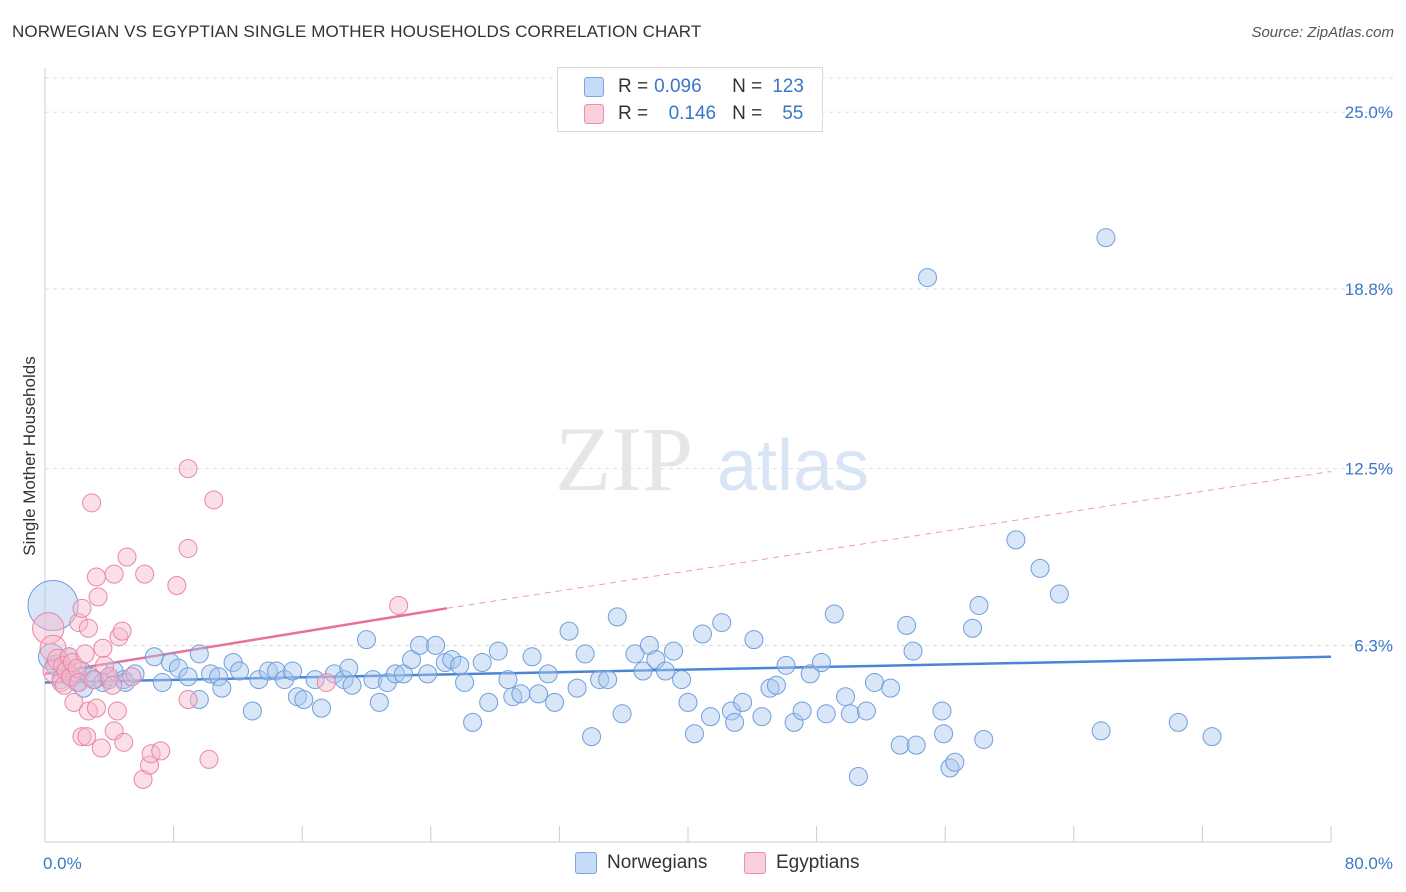 The width and height of the screenshot is (1406, 892). What do you see at coordinates (641, 863) in the screenshot?
I see `series-legend-norwegians: Norwegians` at bounding box center [641, 863].